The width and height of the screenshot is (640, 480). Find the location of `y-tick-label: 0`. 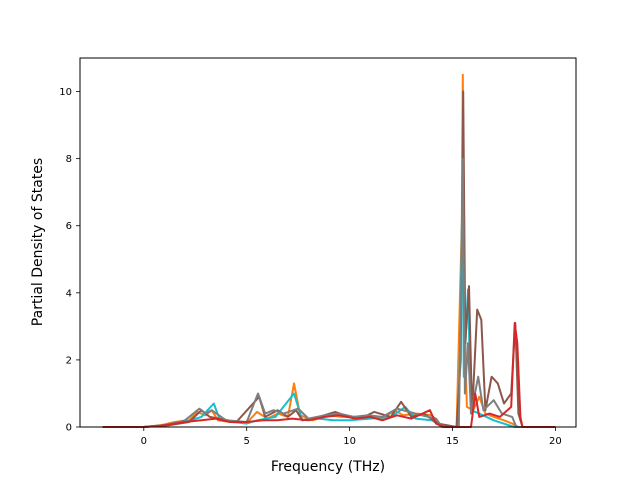

y-tick-label: 0 is located at coordinates (69, 428).